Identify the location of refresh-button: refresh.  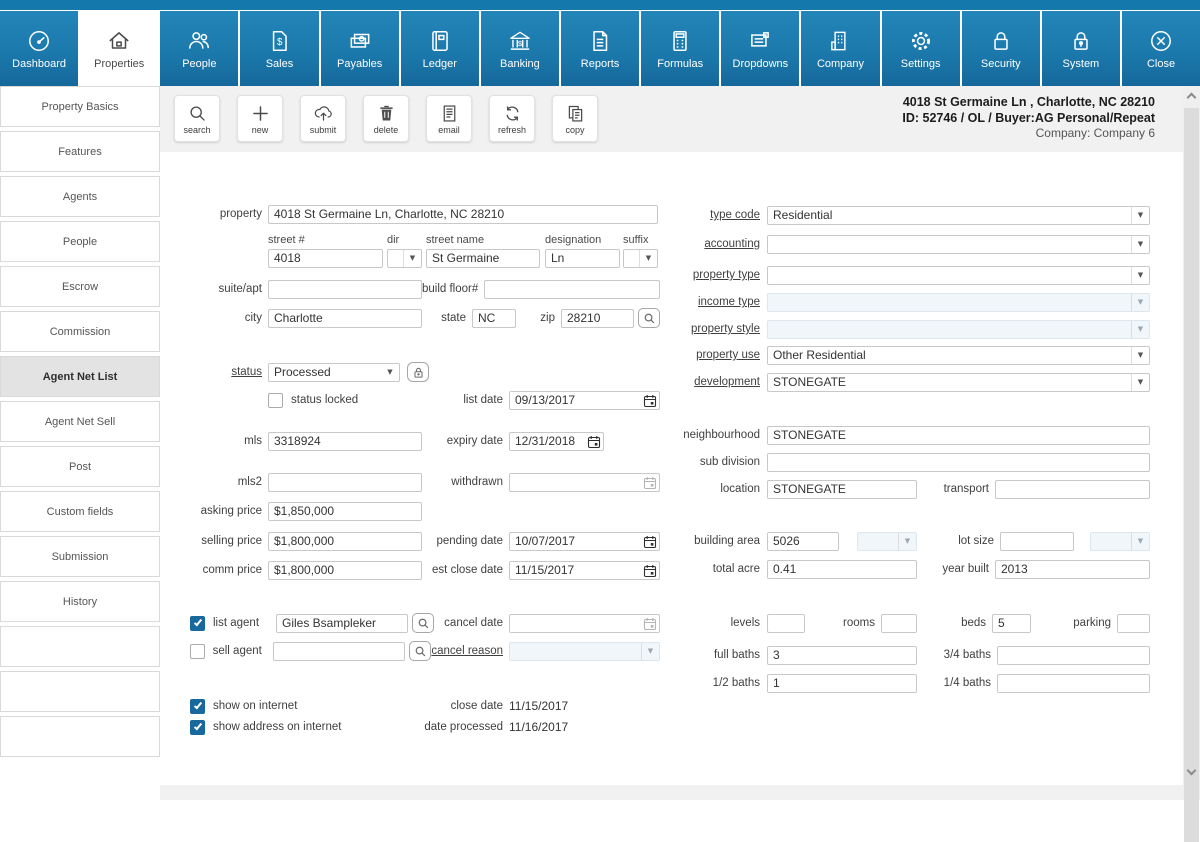
(512, 118).